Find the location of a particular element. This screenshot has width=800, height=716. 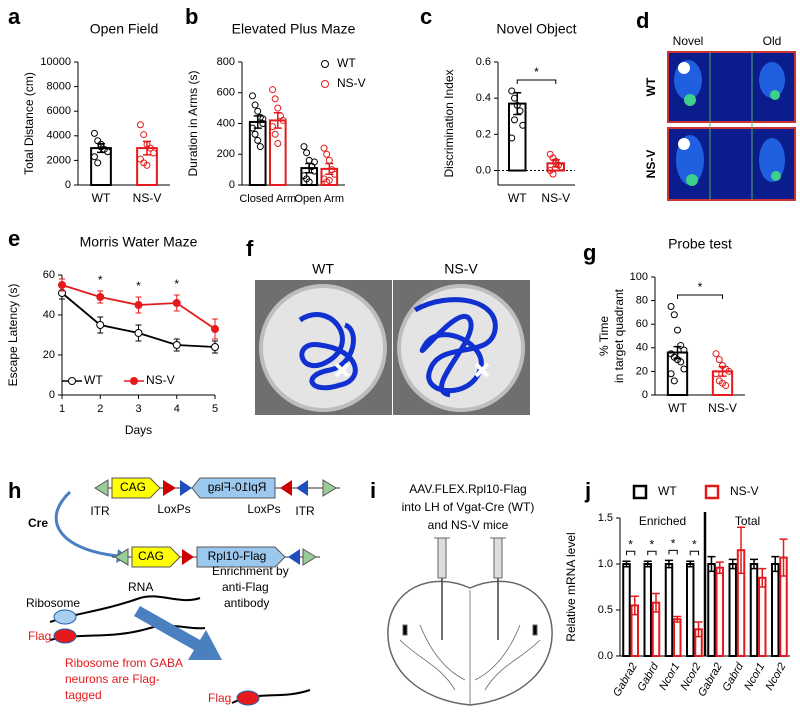

x-tick-label: 3 is located at coordinates (138, 409).